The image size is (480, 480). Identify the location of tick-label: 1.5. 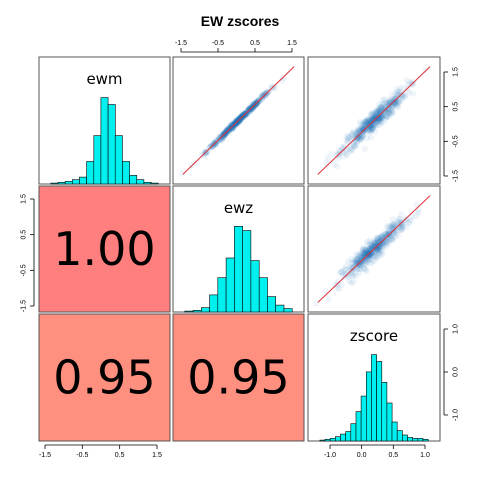
(292, 43).